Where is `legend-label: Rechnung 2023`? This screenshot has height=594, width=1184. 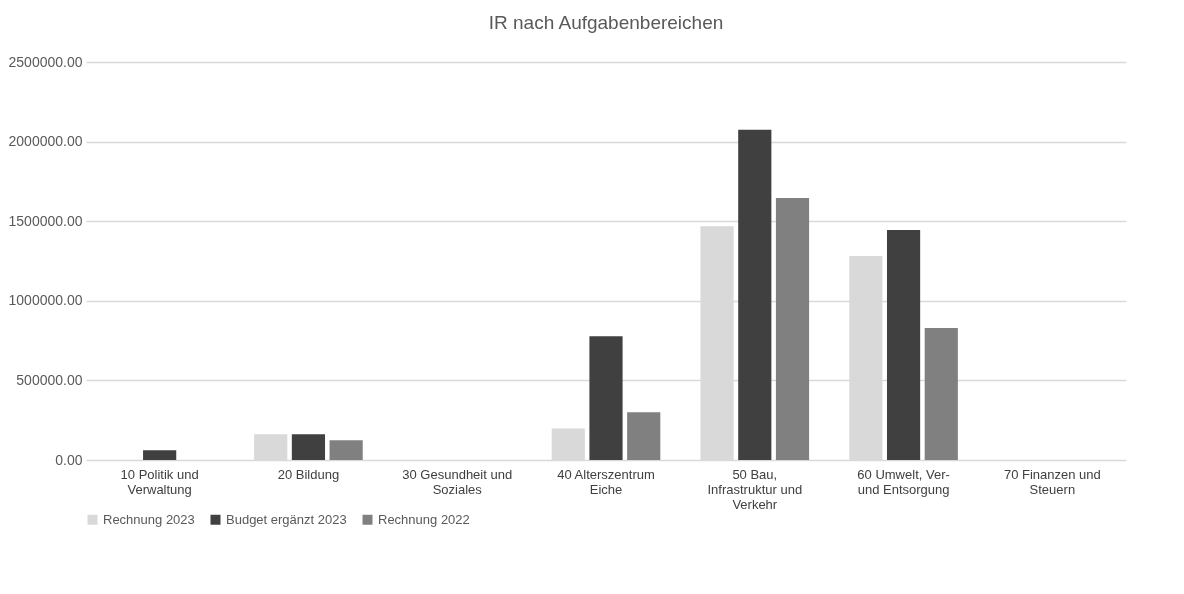
legend-label: Rechnung 2023 is located at coordinates (149, 519).